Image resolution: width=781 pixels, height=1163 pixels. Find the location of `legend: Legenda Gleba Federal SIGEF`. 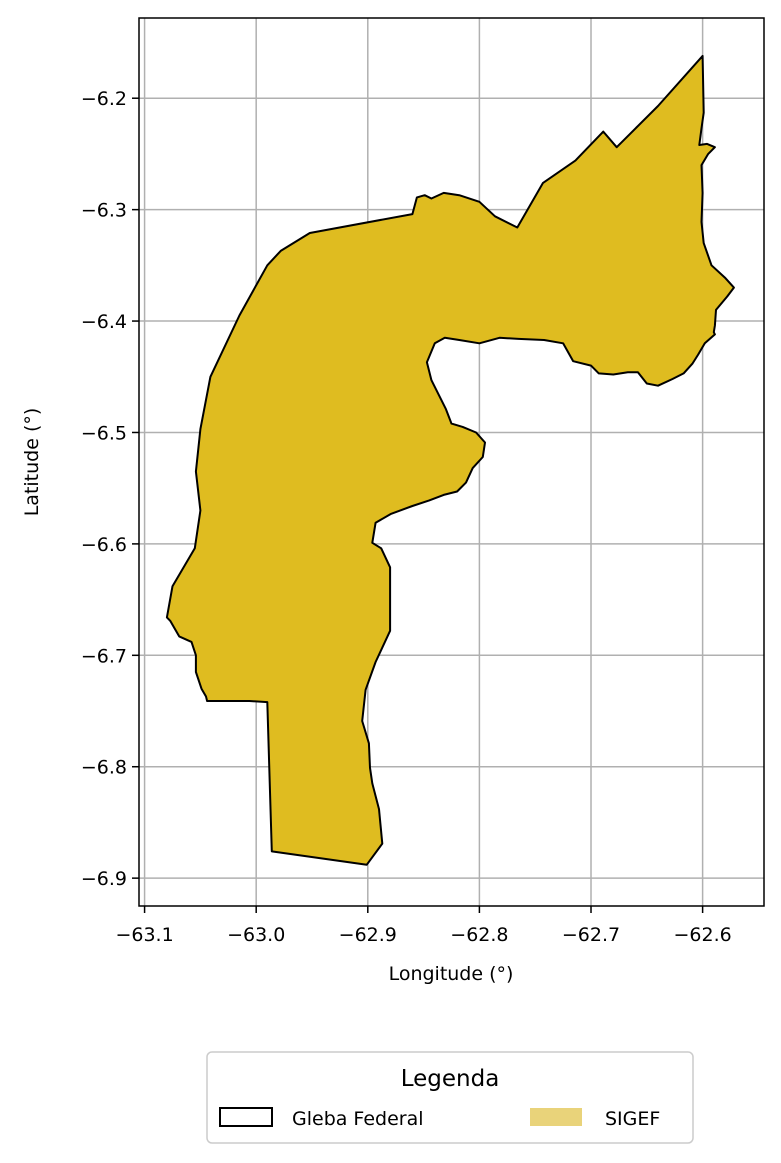

legend: Legenda Gleba Federal SIGEF is located at coordinates (450, 1097).